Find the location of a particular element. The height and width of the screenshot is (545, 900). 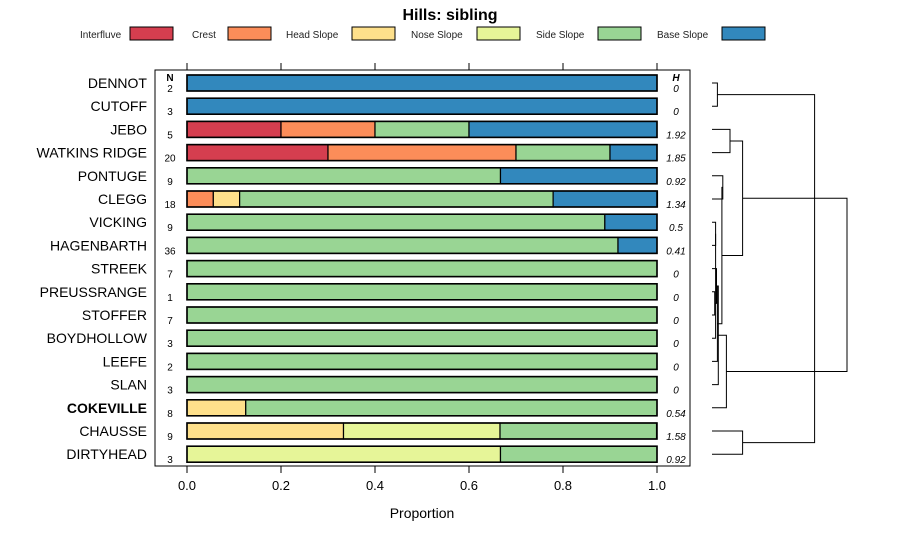

row-label: STREEK is located at coordinates (119, 269).